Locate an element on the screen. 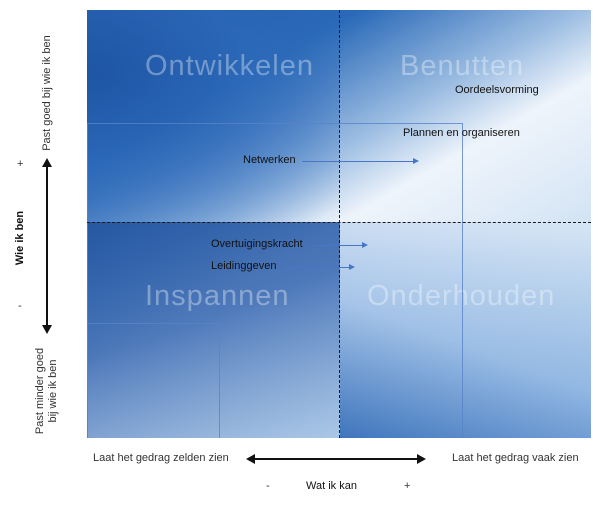  y-axis-bottom-label-line2: bij wie ik ben is located at coordinates (53, 391).